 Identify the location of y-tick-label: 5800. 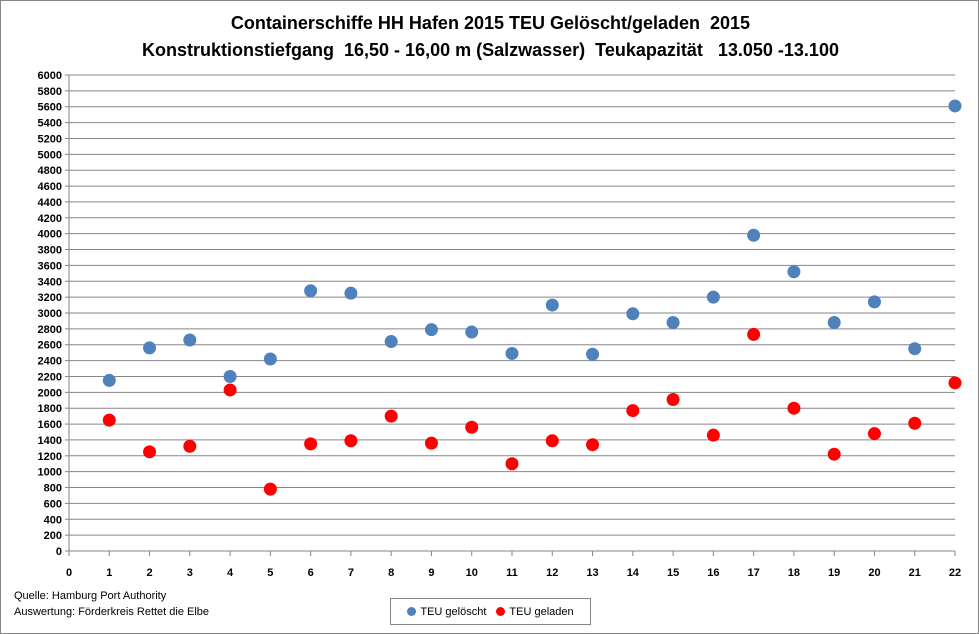
(50, 92).